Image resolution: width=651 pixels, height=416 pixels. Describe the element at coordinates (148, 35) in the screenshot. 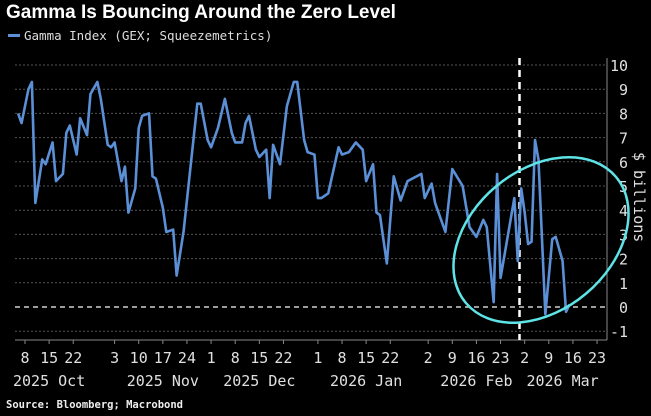

I see `legend-label: Gamma Index (GEX; Squeezemetrics)` at that location.